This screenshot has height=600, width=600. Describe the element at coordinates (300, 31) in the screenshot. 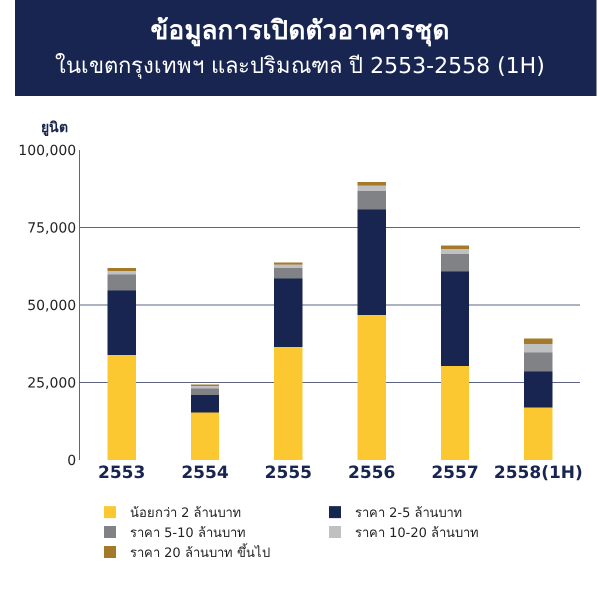

I see `chart-title: ข้อมูลการเปิดตัวอาคารชุด` at that location.